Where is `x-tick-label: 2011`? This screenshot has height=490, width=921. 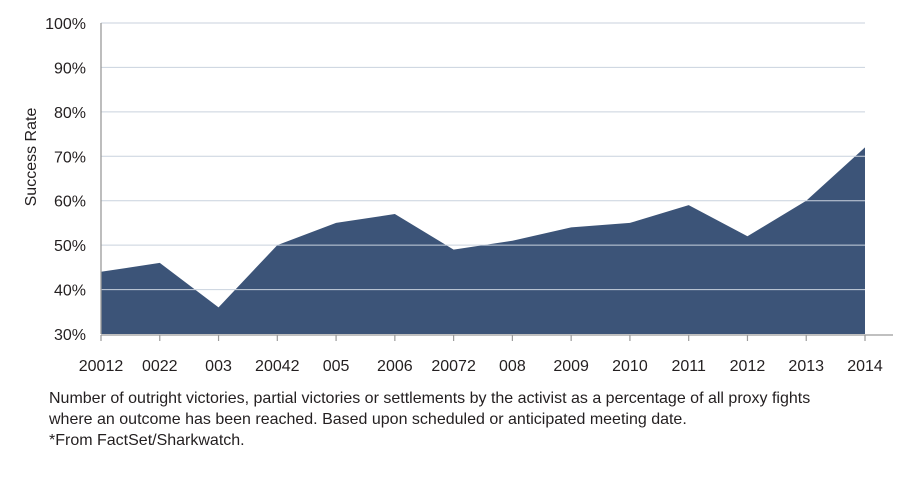 x-tick-label: 2011 is located at coordinates (688, 366).